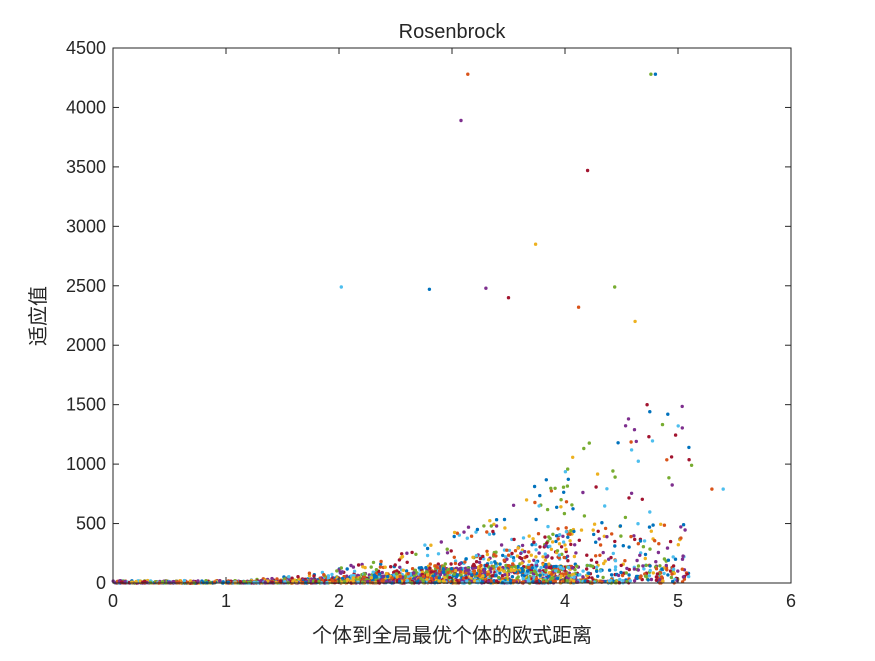 Image resolution: width=875 pixels, height=661 pixels. I want to click on y-tick-label: 2500, so click(86, 286).